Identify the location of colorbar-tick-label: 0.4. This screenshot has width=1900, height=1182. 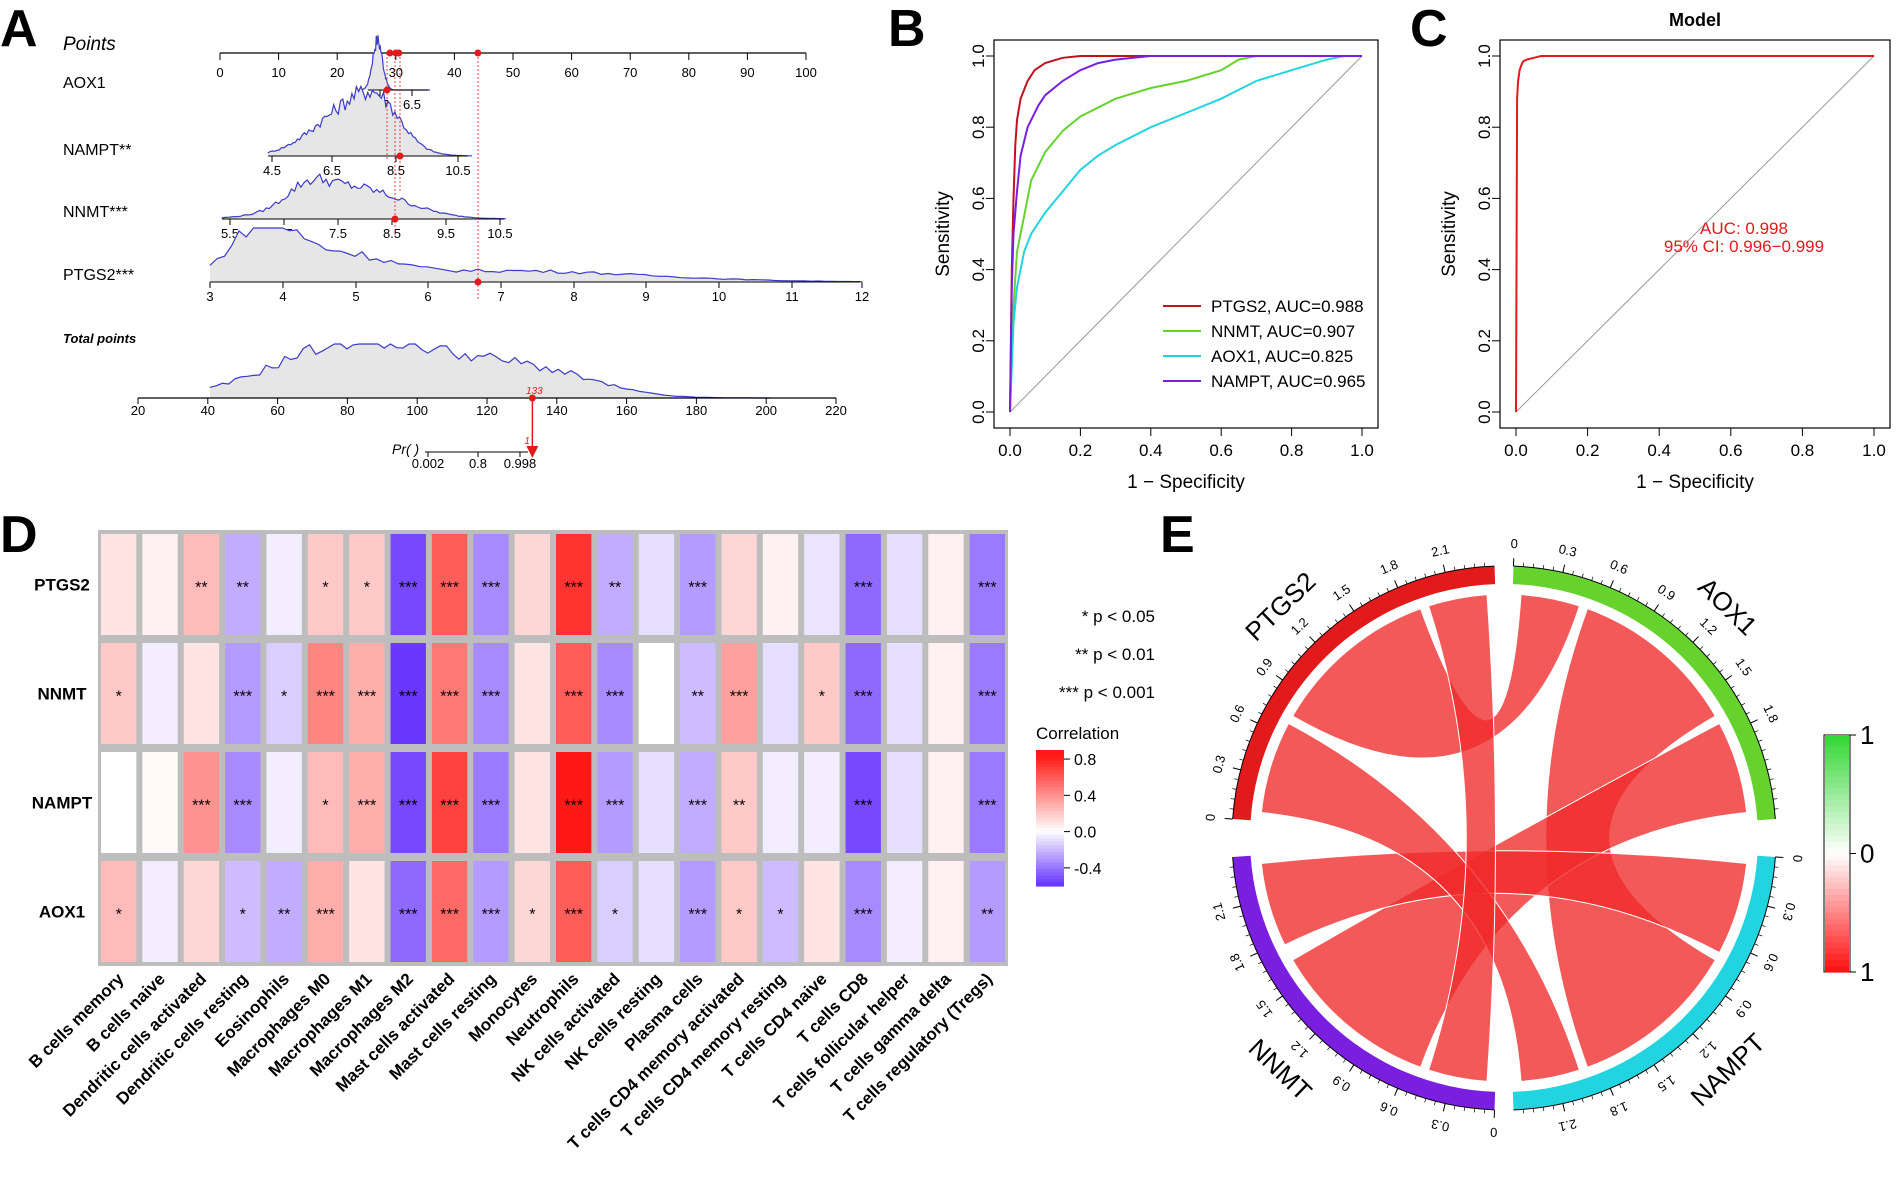
(1085, 796).